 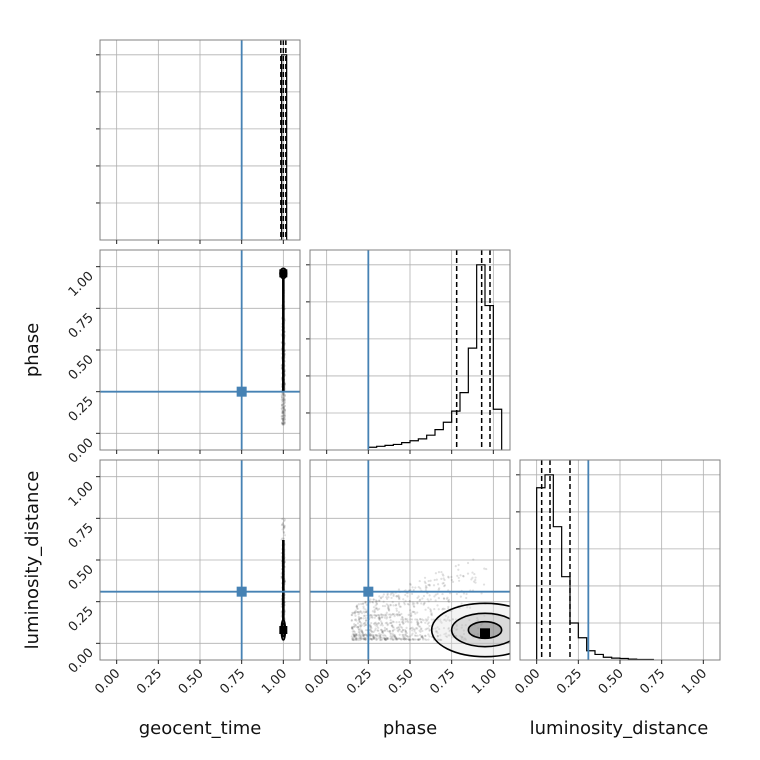 I want to click on density-peak, so click(x=485, y=633).